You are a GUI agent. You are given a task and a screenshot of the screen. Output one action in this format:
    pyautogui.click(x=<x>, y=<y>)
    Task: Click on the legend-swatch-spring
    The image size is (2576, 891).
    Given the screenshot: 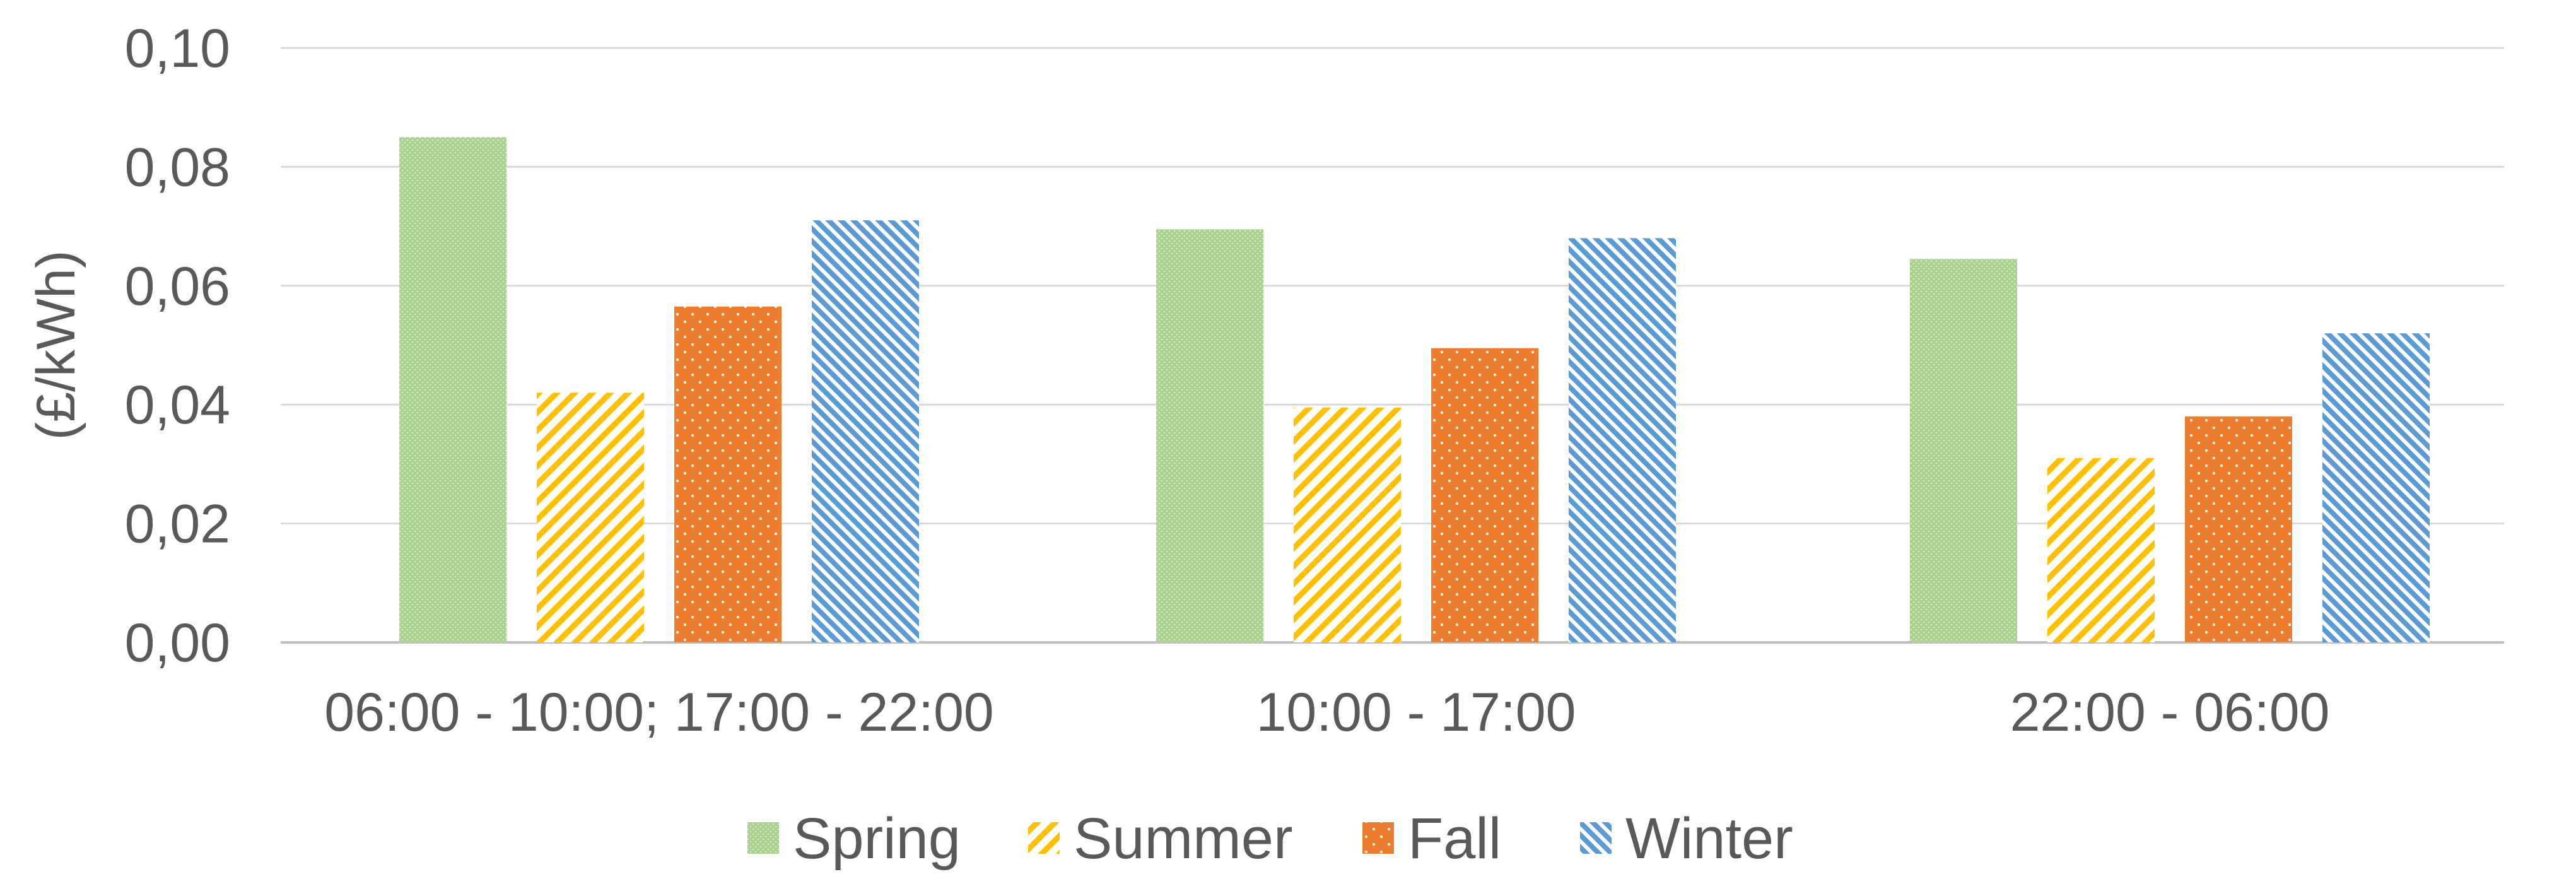 What is the action you would take?
    pyautogui.click(x=763, y=838)
    